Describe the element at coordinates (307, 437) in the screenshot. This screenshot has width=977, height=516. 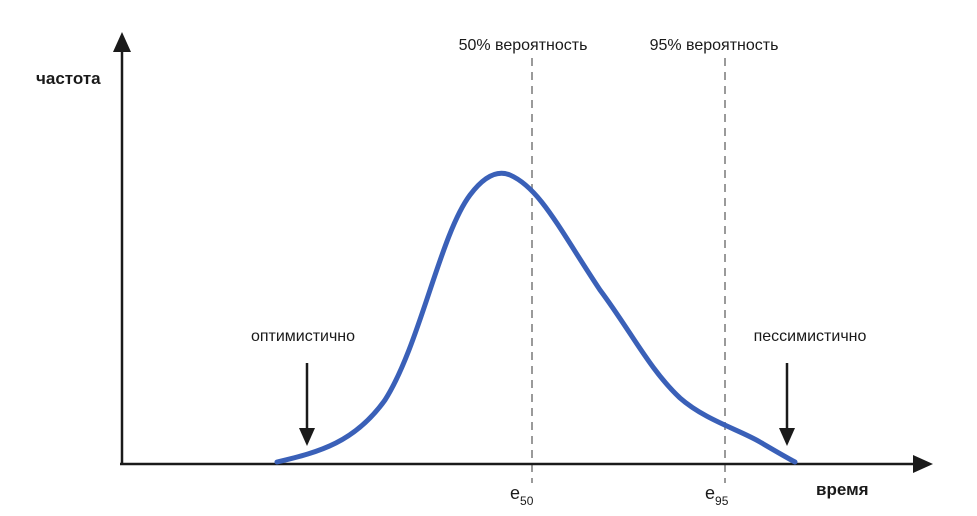
I see `optimistic-down-arrow-icon` at that location.